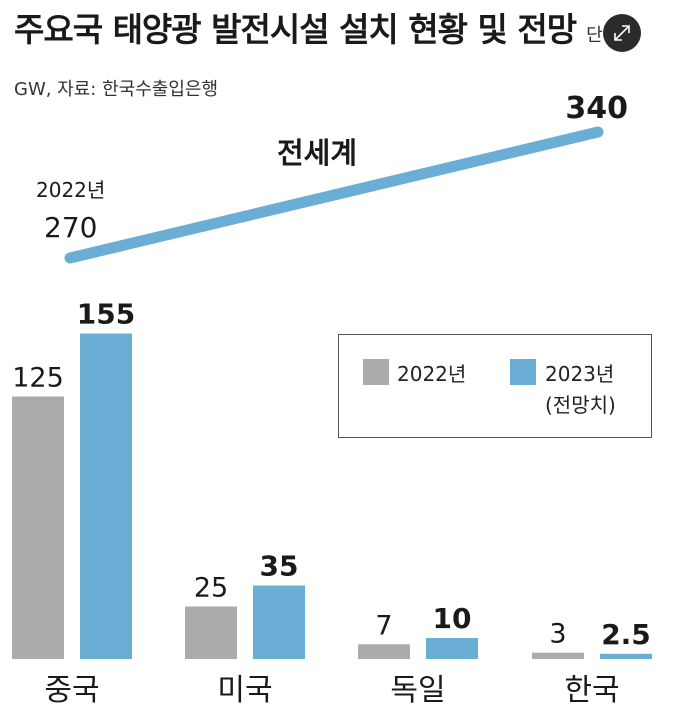  I want to click on world-value-2023: 340, so click(596, 108).